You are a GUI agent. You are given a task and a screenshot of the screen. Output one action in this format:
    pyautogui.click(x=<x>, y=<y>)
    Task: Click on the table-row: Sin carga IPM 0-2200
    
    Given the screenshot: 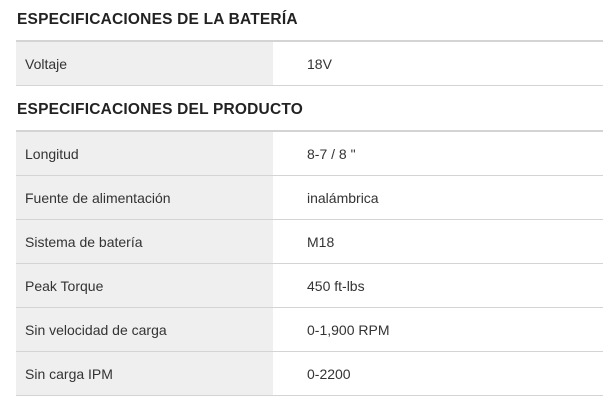 What is the action you would take?
    pyautogui.click(x=309, y=373)
    